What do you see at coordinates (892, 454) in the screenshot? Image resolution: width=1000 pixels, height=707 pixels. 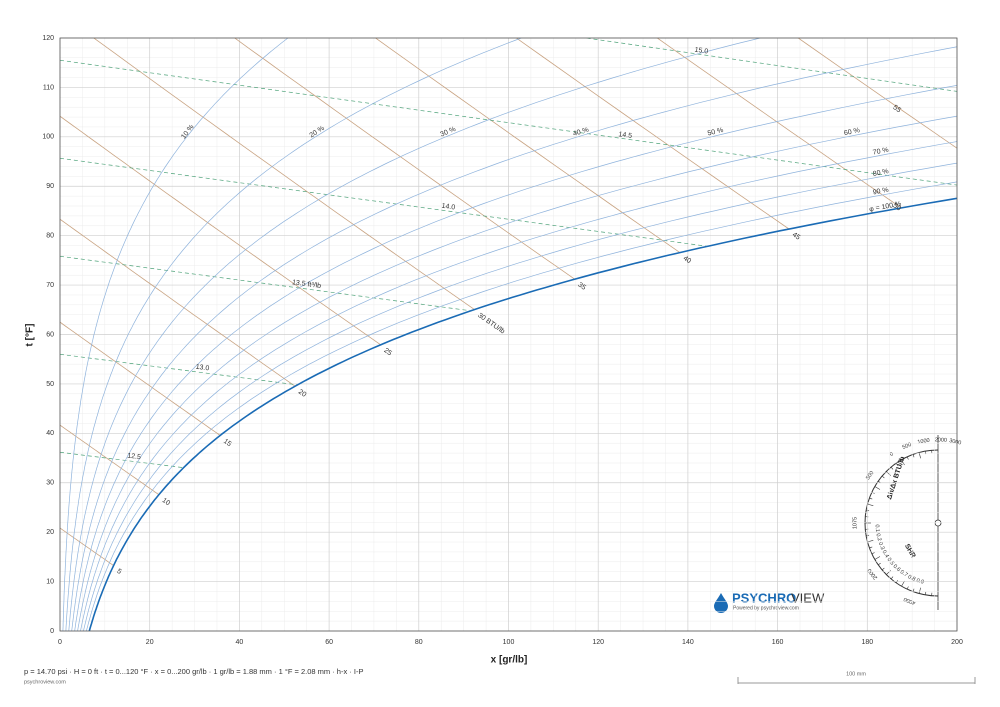 I see `protractor-label: 0` at bounding box center [892, 454].